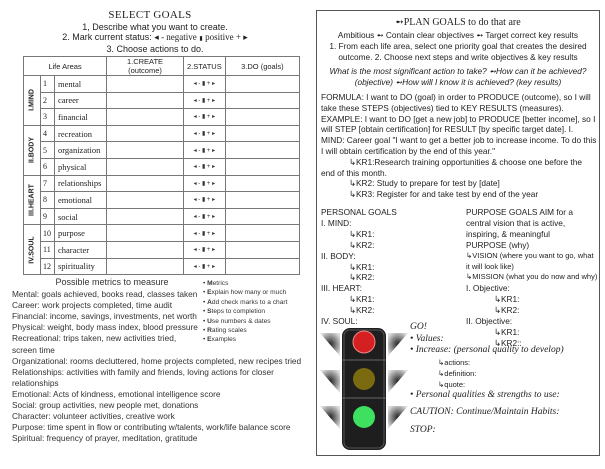 This screenshot has height=469, width=605. Describe the element at coordinates (220, 340) in the screenshot. I see `acronym-item: • Examples` at that location.